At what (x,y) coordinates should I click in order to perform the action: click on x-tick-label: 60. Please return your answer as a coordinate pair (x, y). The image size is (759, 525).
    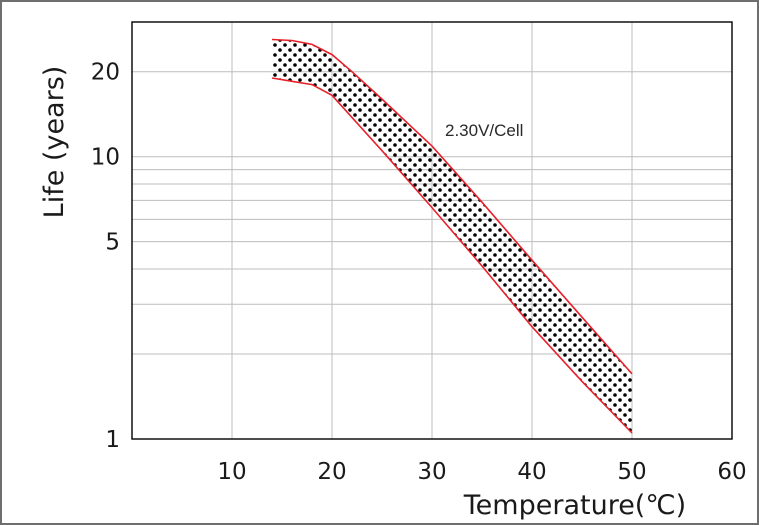
    Looking at the image, I should click on (731, 472).